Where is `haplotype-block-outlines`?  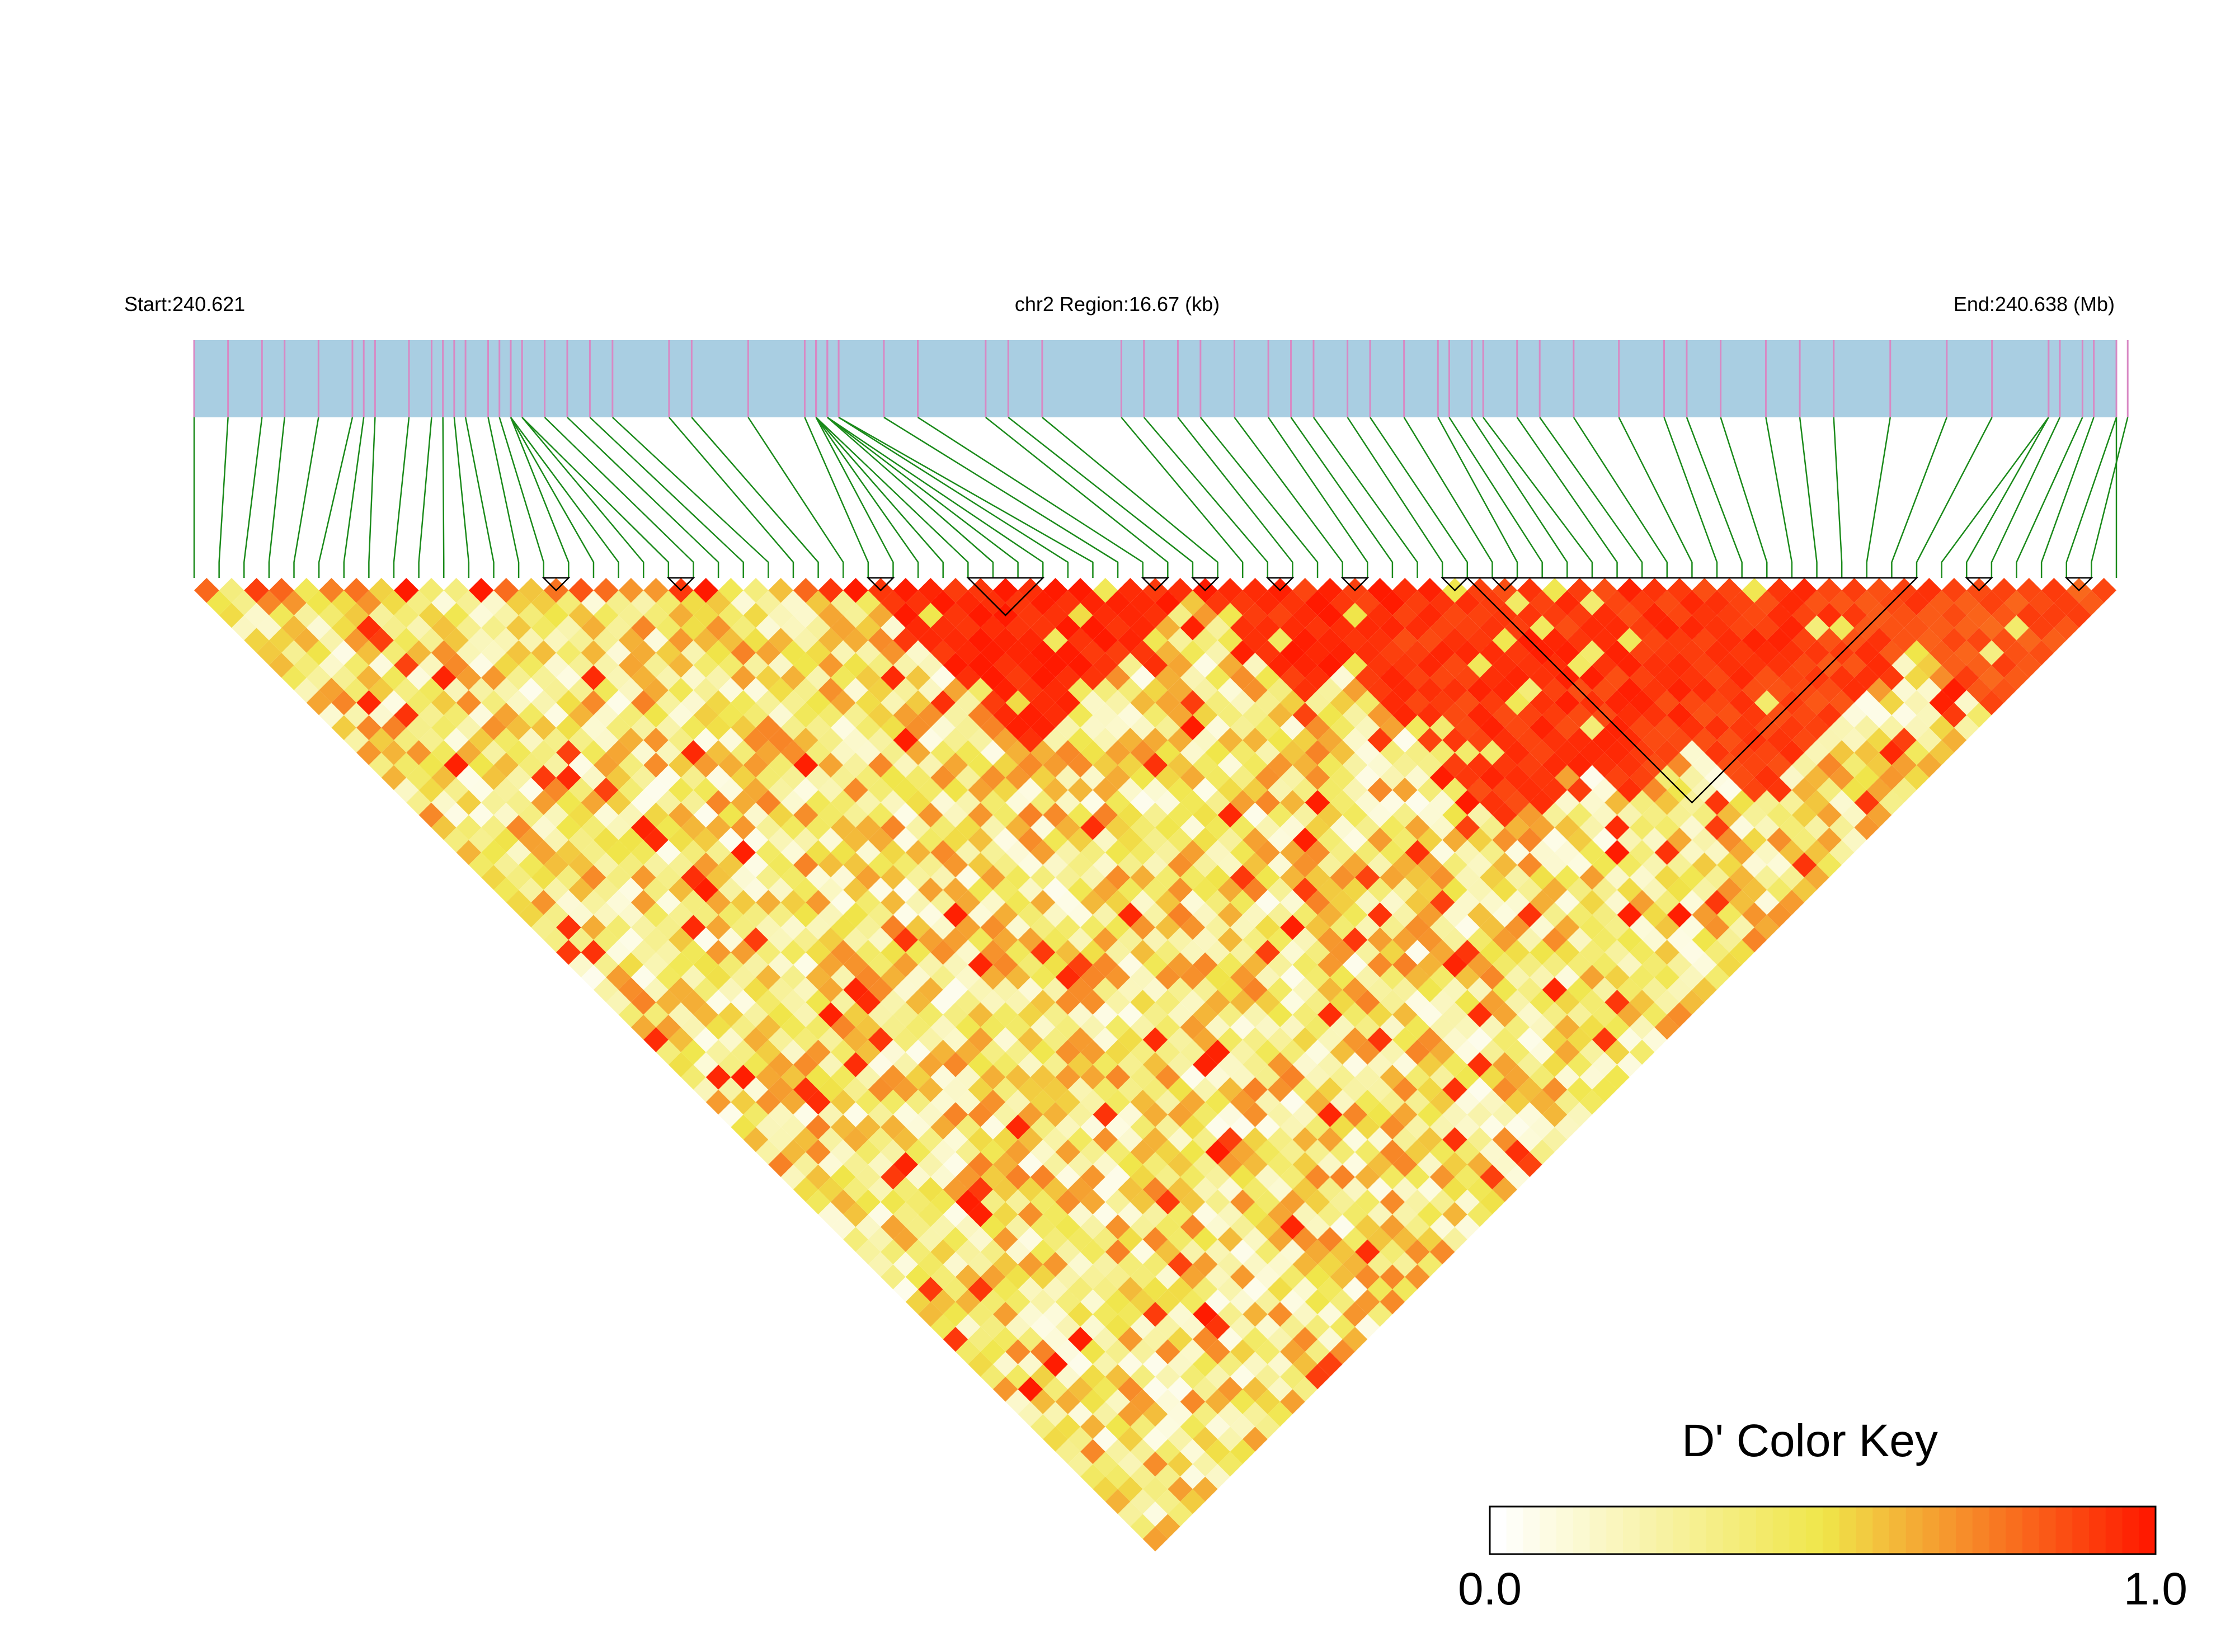
haplotype-block-outlines is located at coordinates (1317, 691).